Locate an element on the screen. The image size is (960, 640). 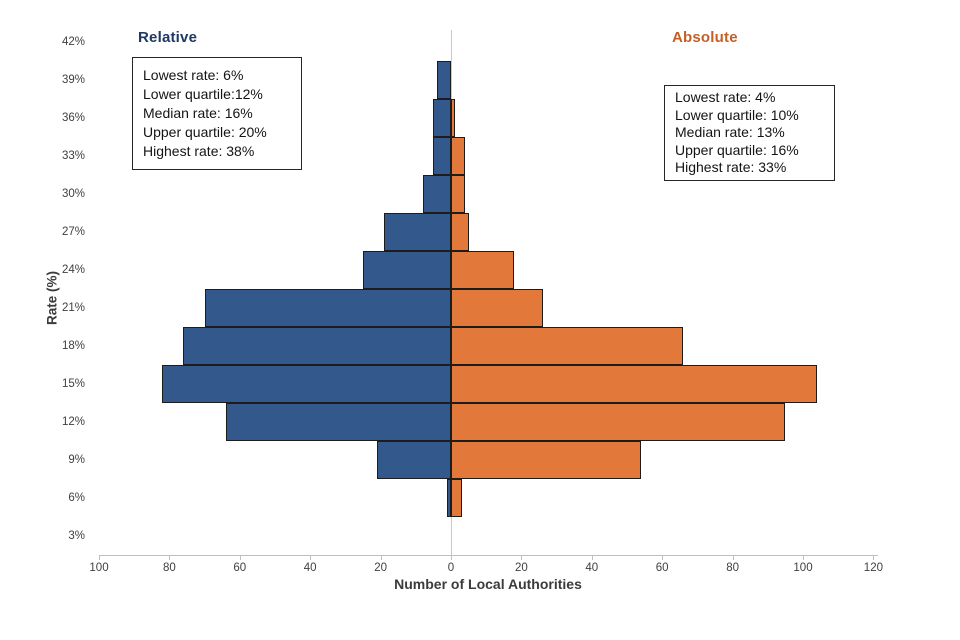
stat-line: Lower quartile: 10% is located at coordinates (737, 114).